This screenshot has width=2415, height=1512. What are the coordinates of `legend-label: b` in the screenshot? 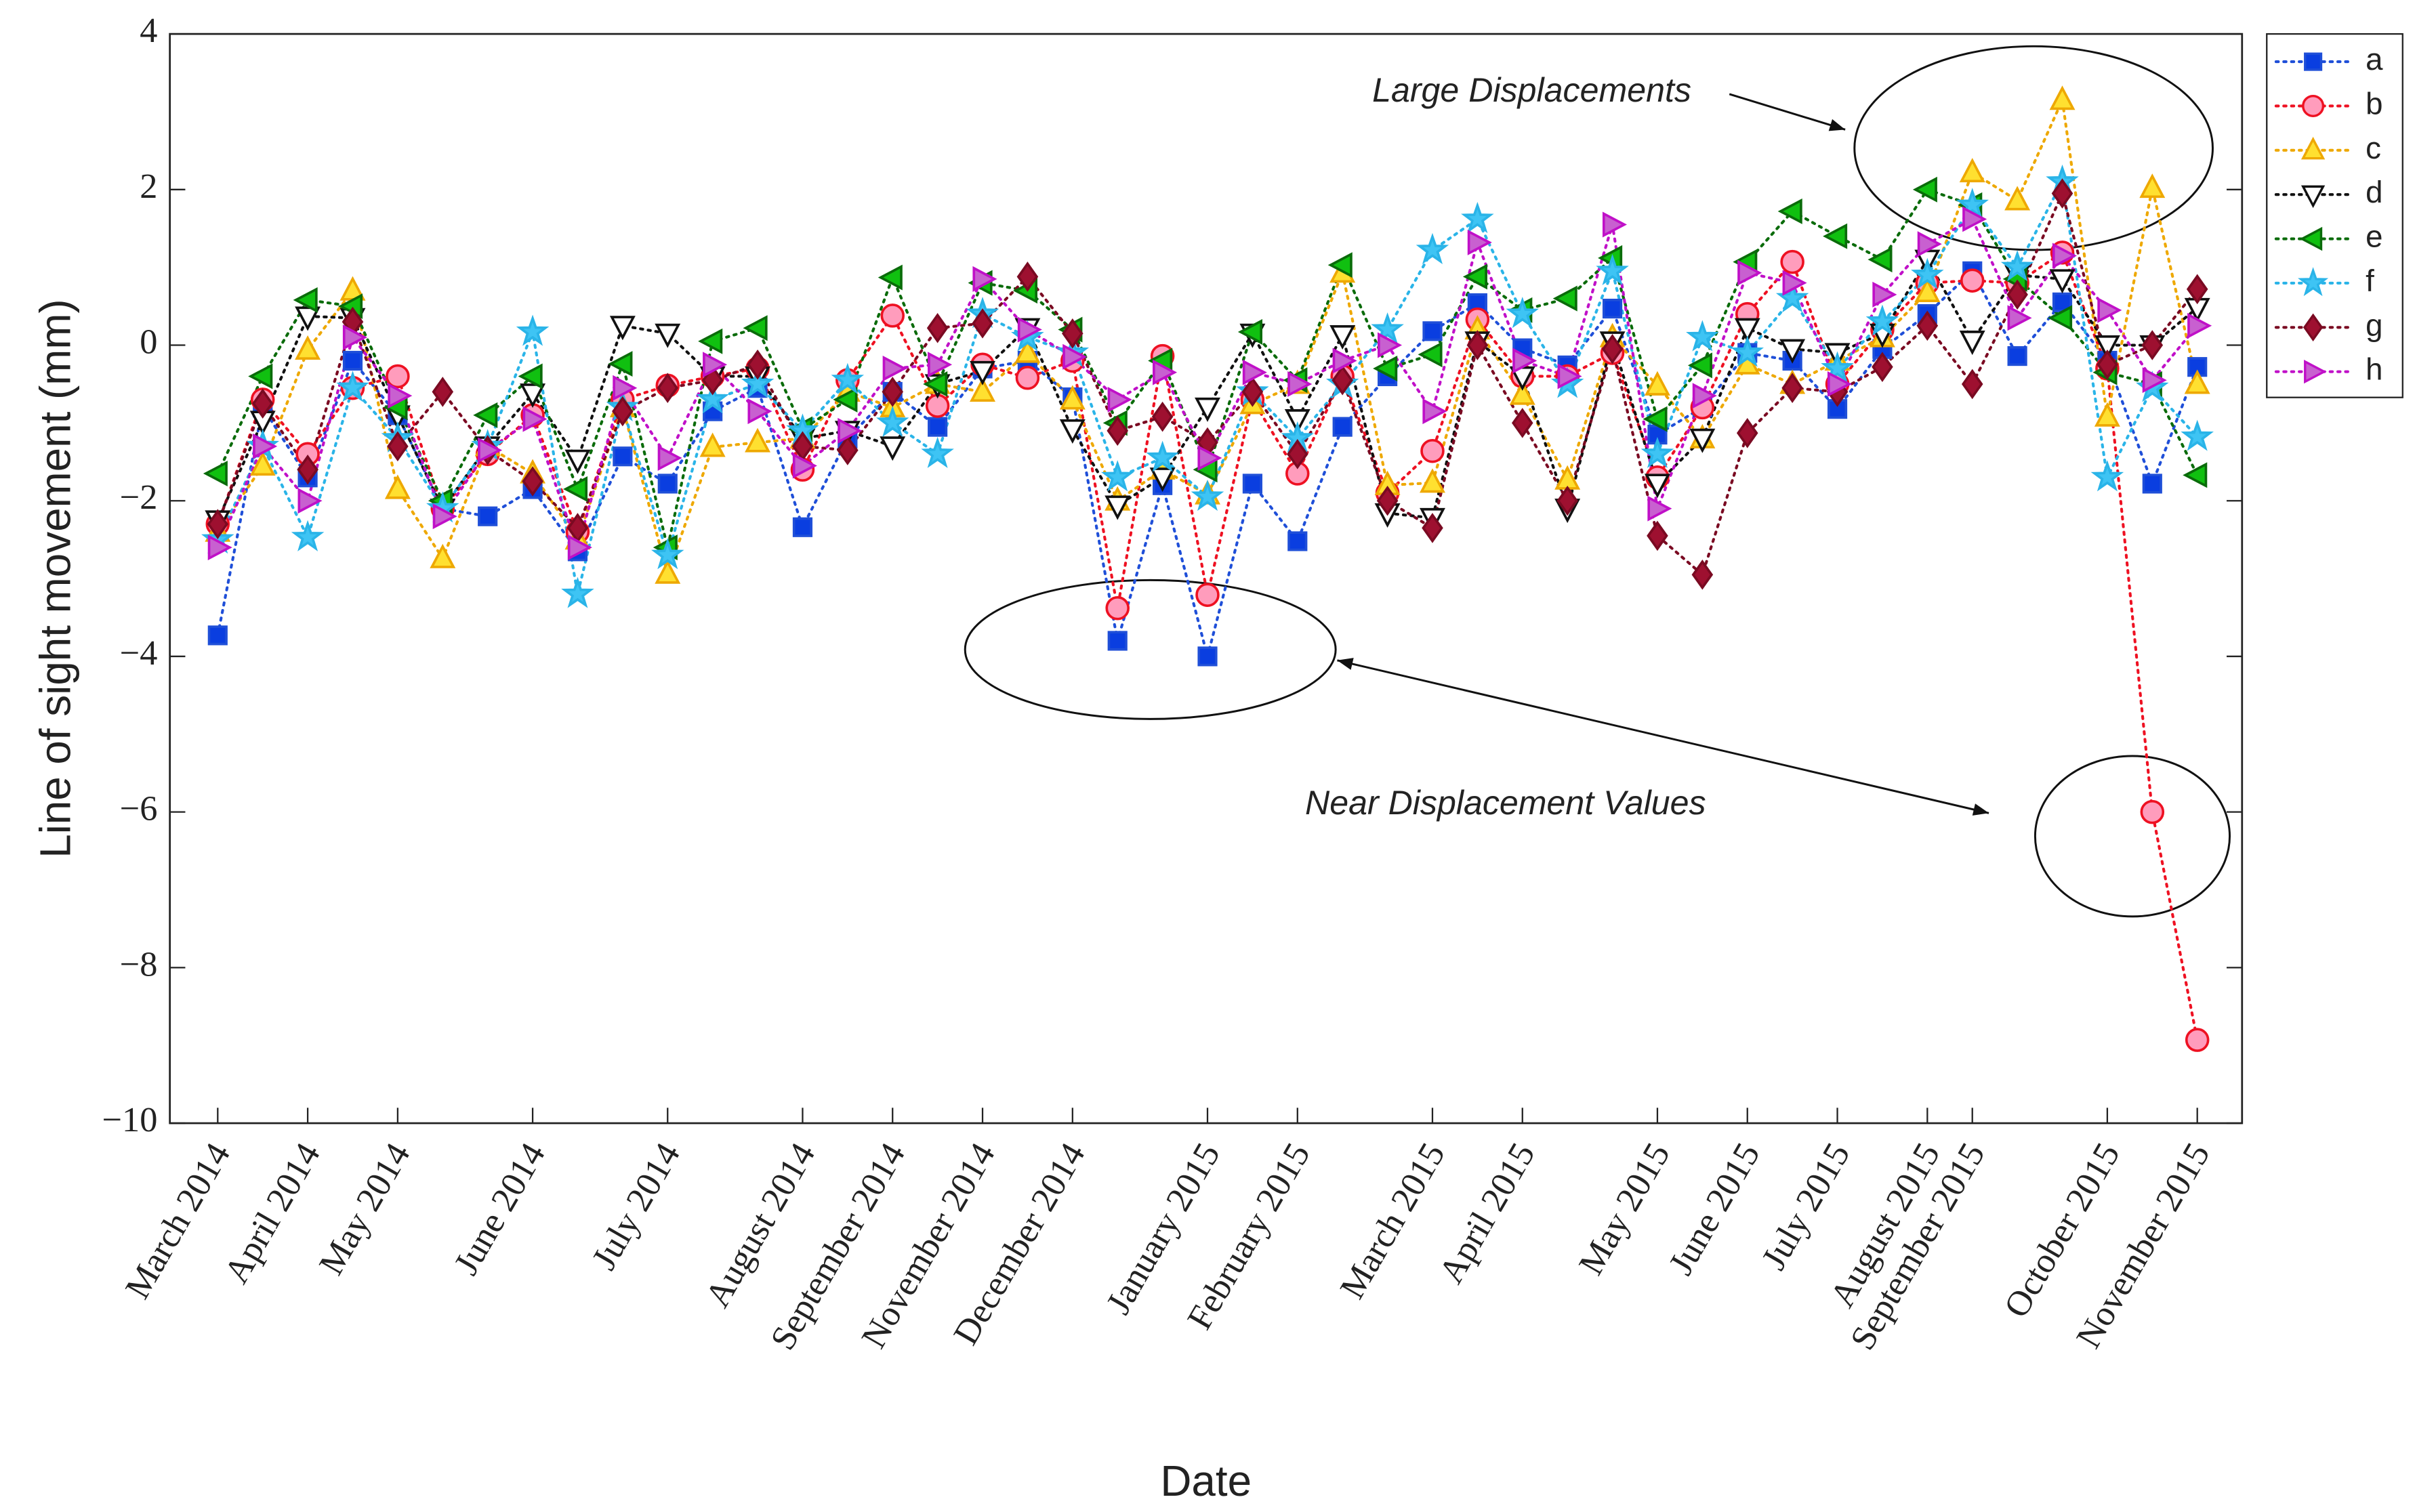 It's located at (2374, 104).